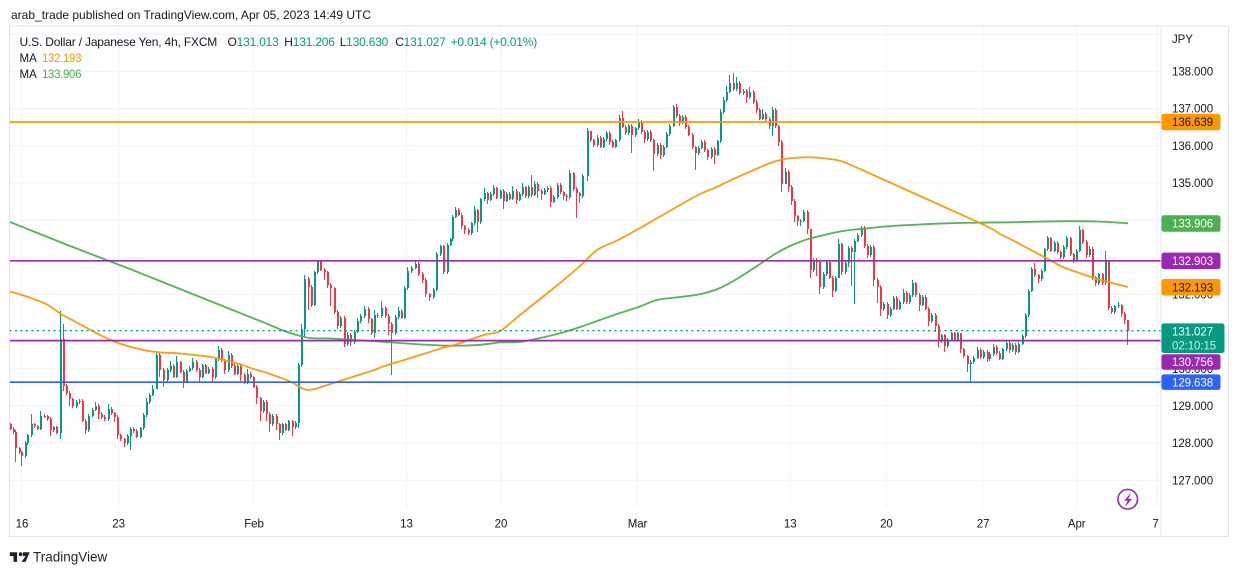 Image resolution: width=1240 pixels, height=580 pixels. What do you see at coordinates (22, 525) in the screenshot?
I see `svg-text: 16` at bounding box center [22, 525].